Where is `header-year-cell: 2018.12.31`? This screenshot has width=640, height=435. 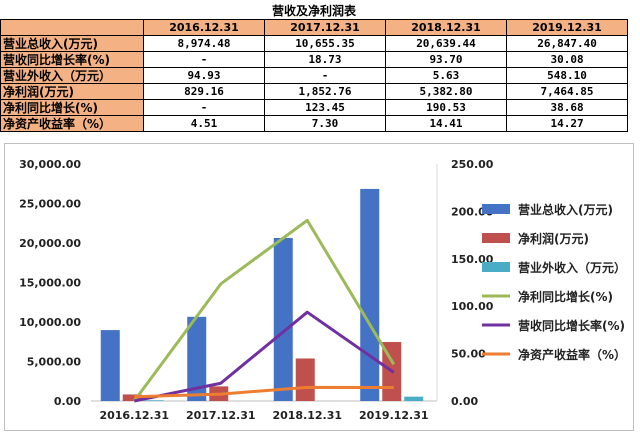
header-year-cell: 2018.12.31 is located at coordinates (446, 27).